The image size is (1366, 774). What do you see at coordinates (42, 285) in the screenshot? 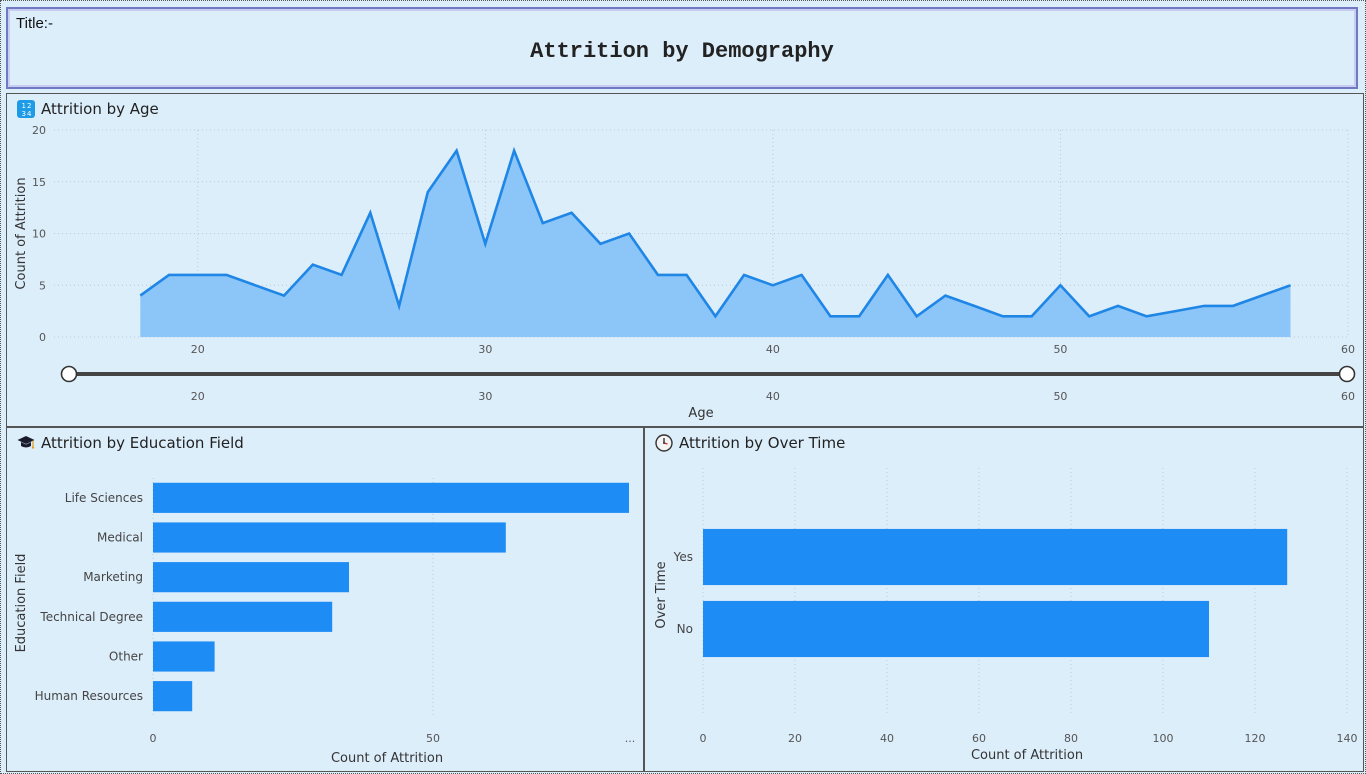
I see `age-y-tick-label: 5` at bounding box center [42, 285].